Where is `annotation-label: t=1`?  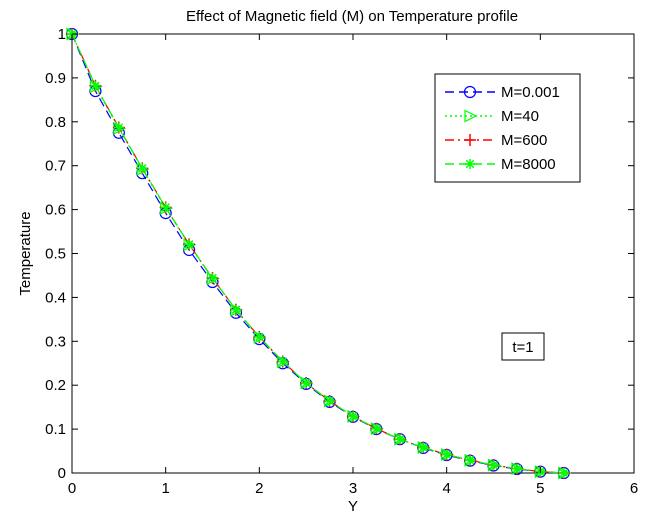 annotation-label: t=1 is located at coordinates (522, 347).